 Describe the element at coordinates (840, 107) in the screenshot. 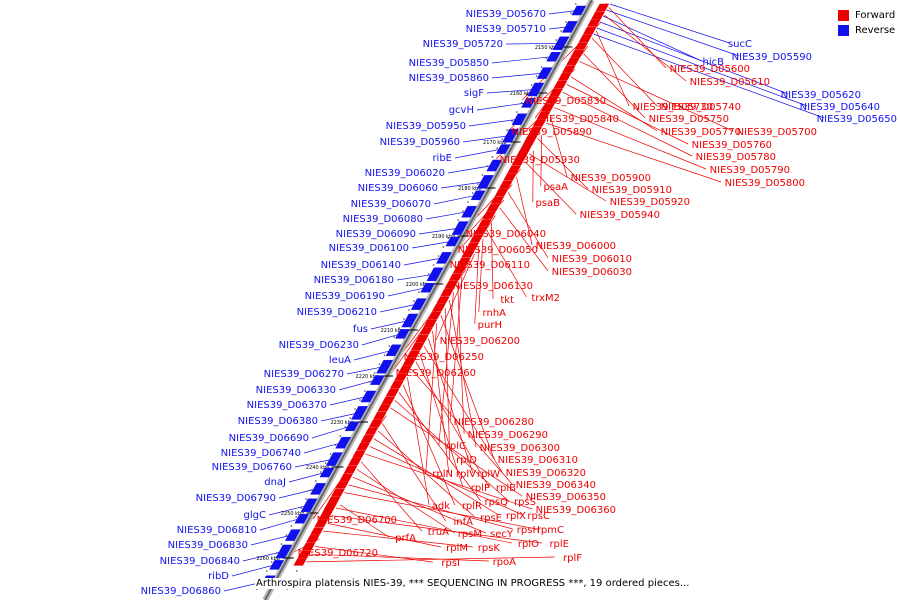

I see `reverse-gene-label: NIES39_D05640` at that location.